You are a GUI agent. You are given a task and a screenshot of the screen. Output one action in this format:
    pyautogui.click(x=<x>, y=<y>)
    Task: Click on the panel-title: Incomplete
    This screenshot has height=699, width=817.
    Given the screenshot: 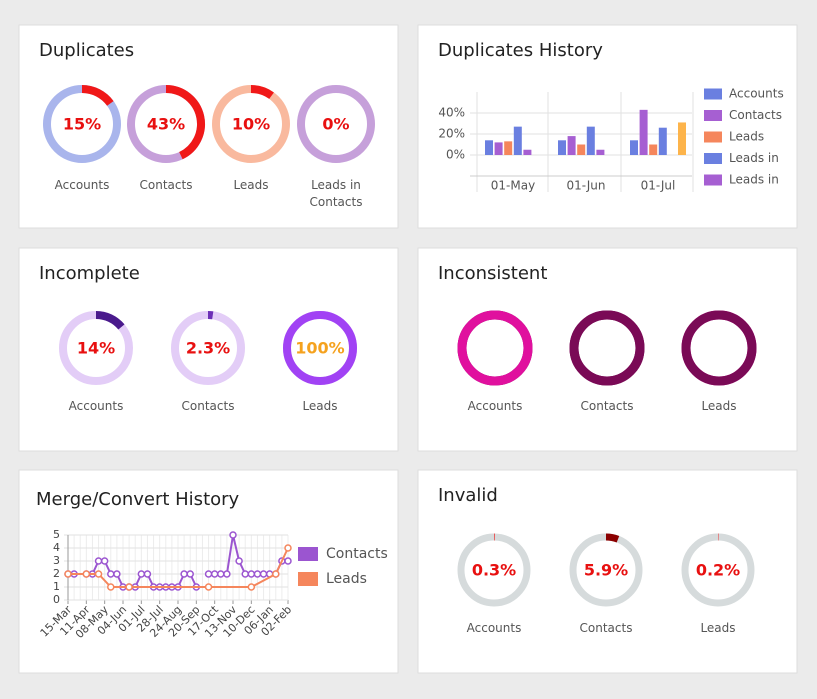 What is the action you would take?
    pyautogui.click(x=89, y=273)
    